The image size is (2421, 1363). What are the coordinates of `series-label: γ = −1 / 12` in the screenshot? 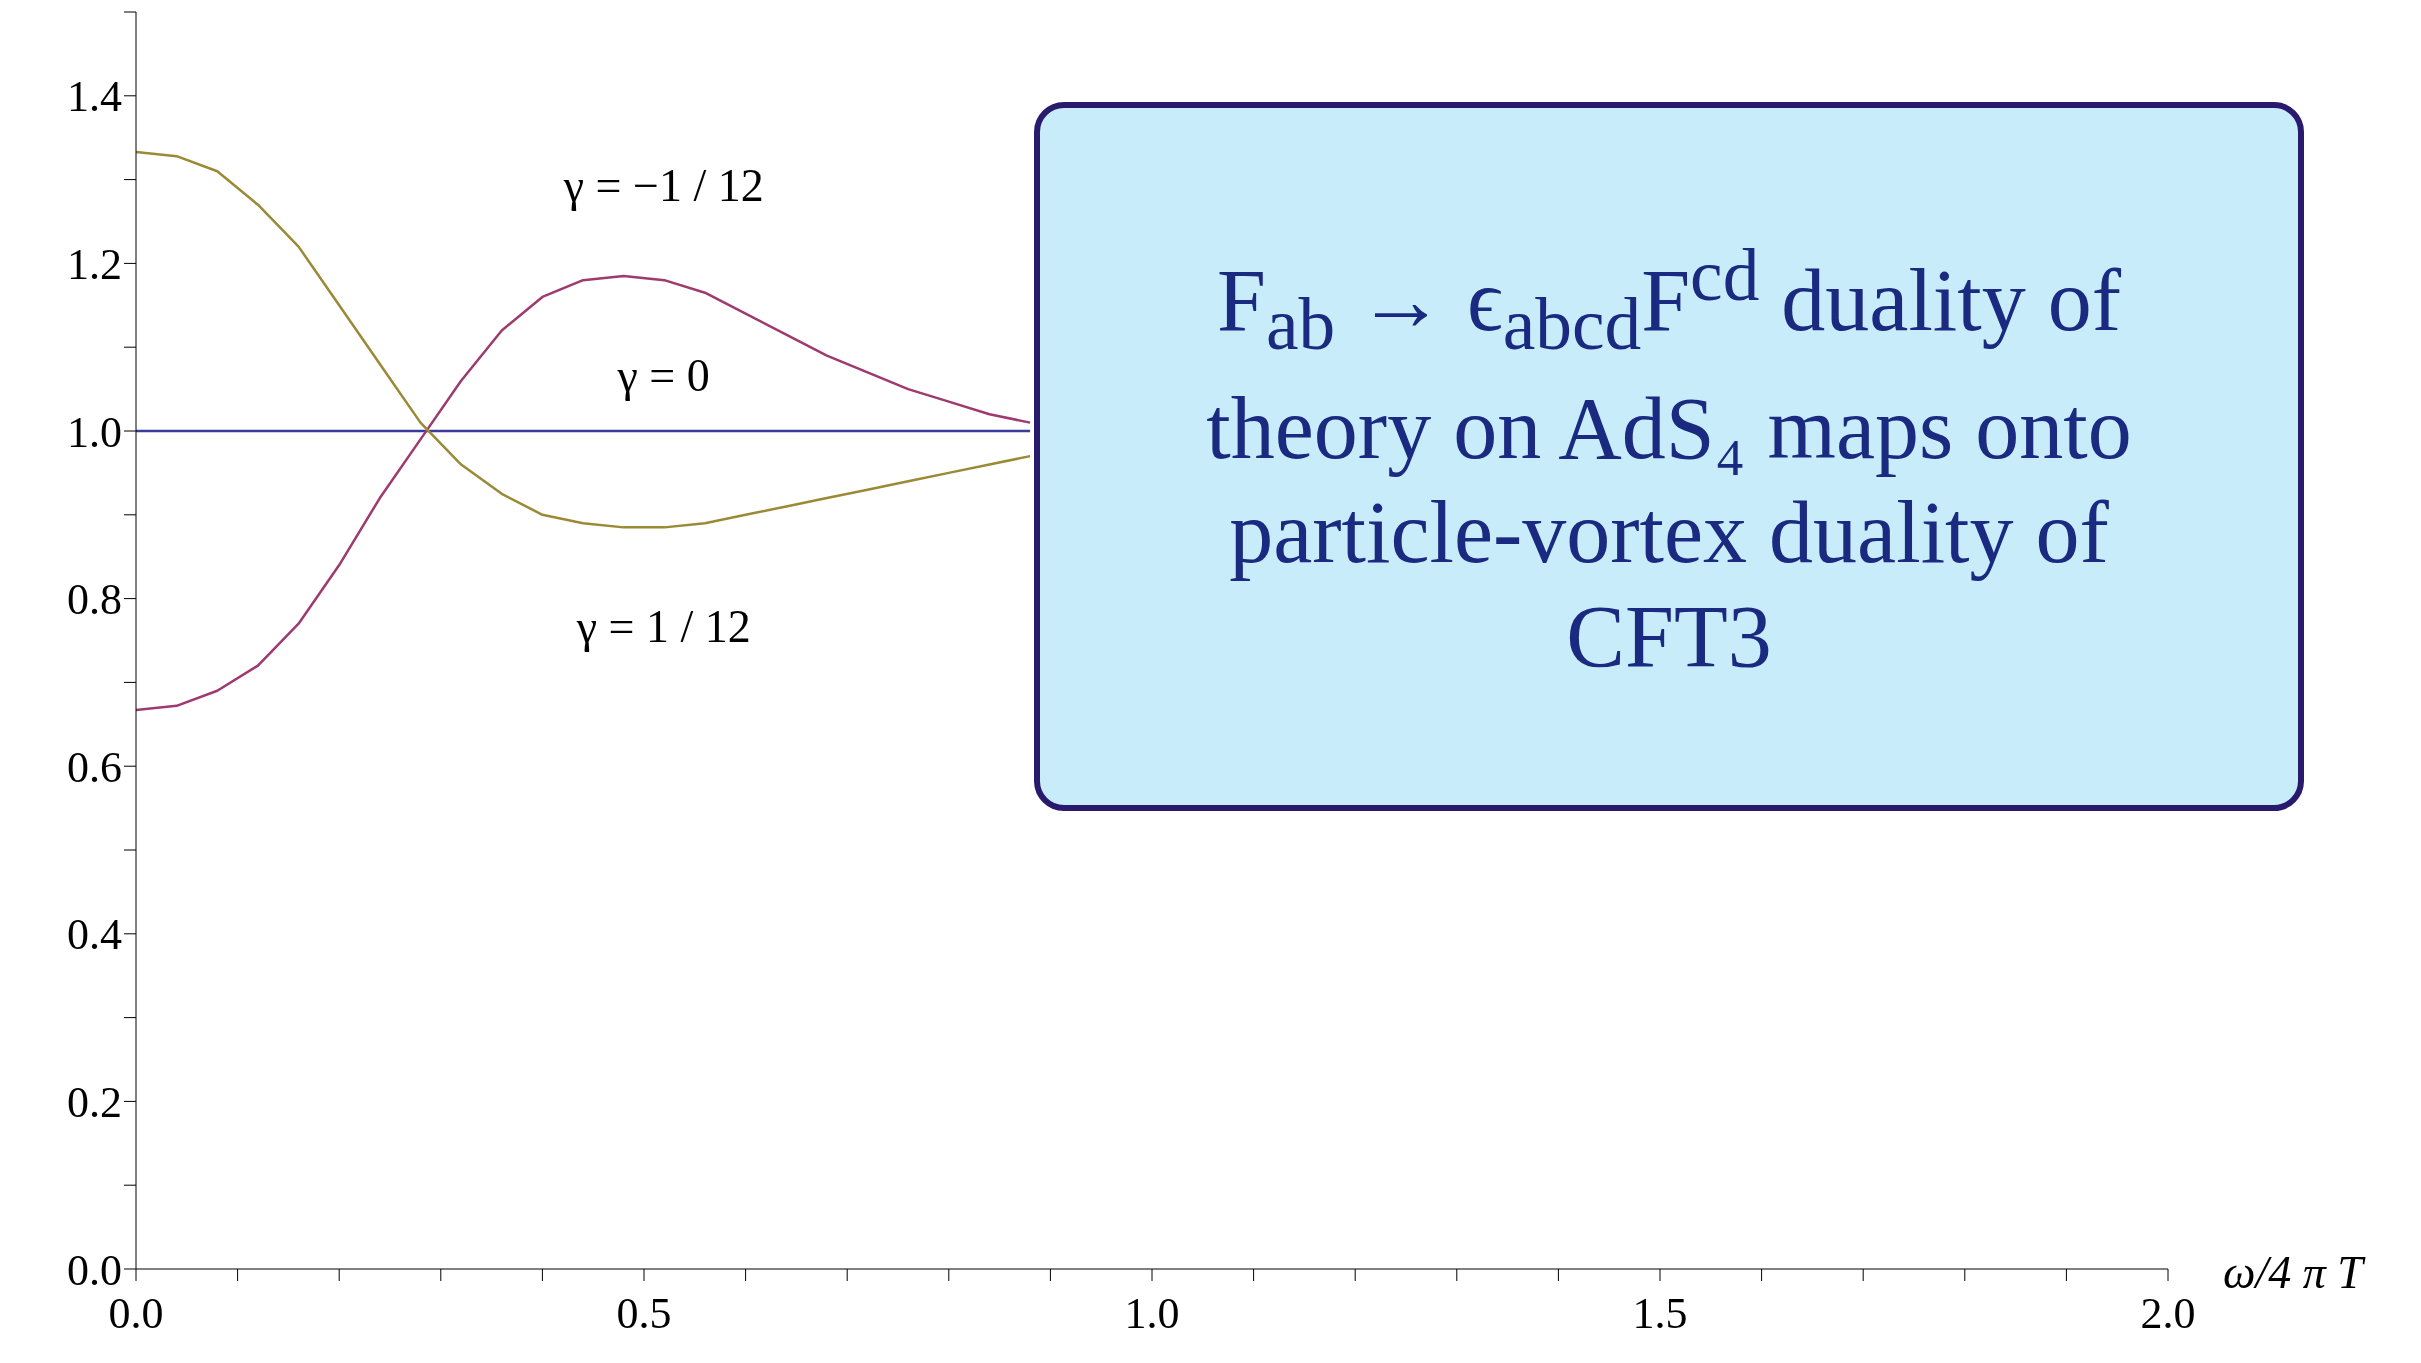 It's located at (663, 185).